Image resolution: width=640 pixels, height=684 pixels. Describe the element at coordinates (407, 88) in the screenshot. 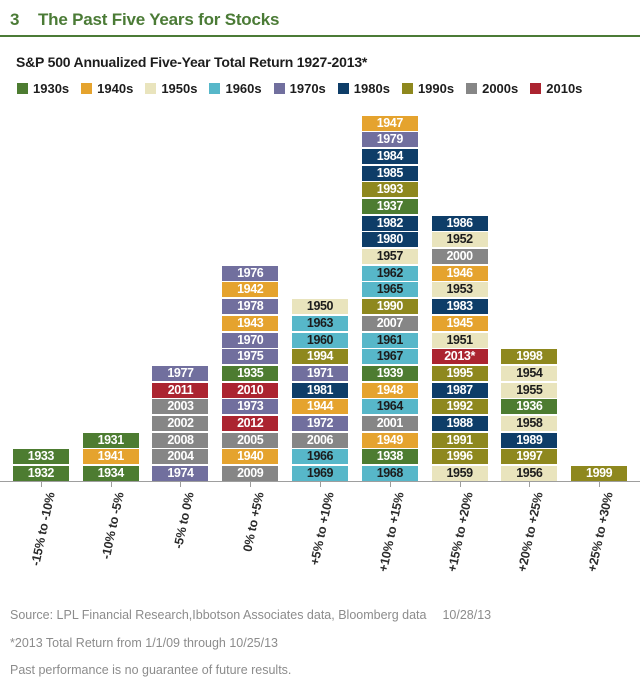

I see `legend-swatch-1990s` at that location.